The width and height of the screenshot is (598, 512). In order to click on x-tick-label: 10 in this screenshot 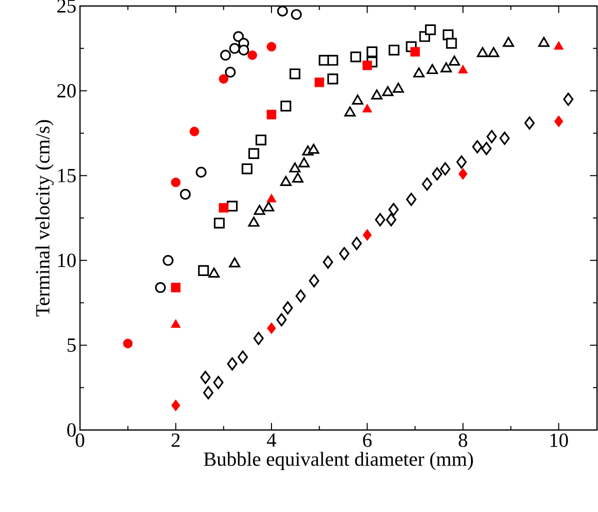, I will do `click(559, 441)`.